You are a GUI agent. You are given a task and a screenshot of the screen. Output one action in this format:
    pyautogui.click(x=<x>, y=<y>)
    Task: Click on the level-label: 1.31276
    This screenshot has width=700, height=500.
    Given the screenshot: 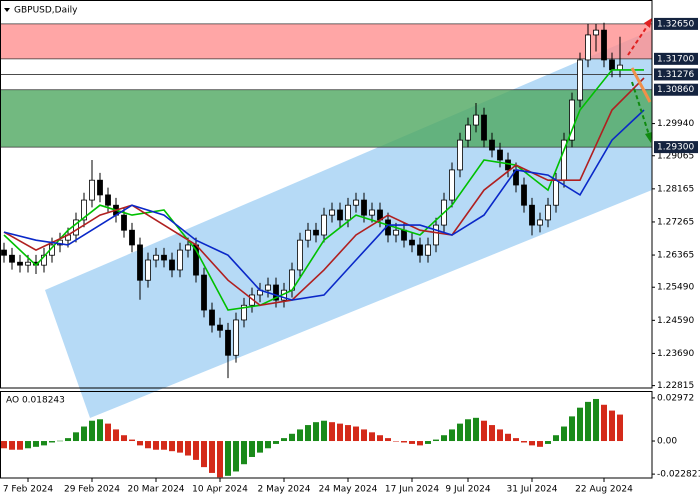 What is the action you would take?
    pyautogui.click(x=675, y=75)
    